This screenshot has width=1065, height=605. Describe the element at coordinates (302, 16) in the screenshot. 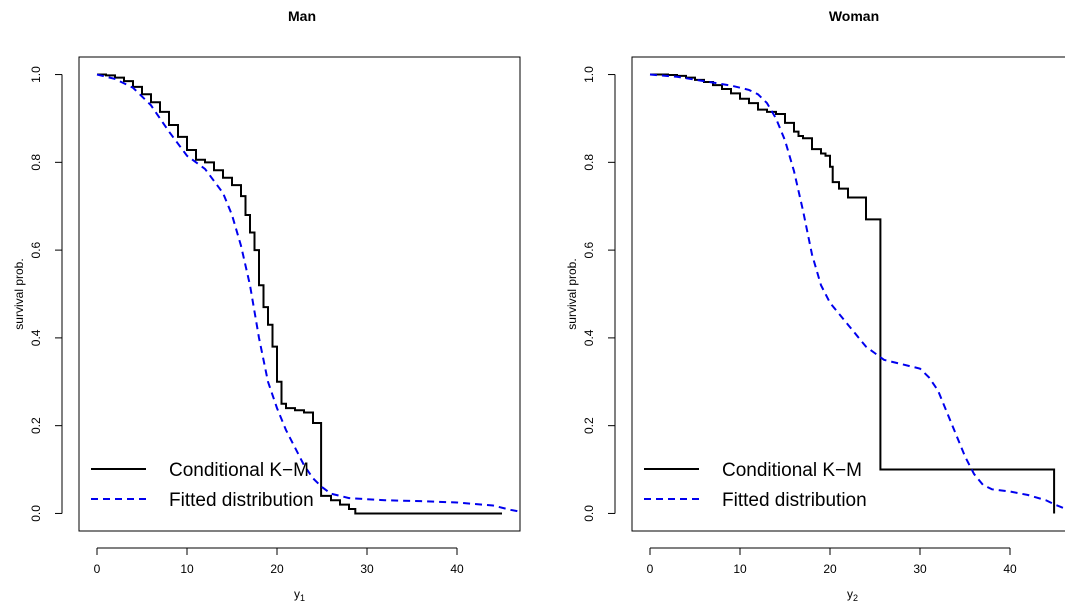

I see `chart-title: Man` at that location.